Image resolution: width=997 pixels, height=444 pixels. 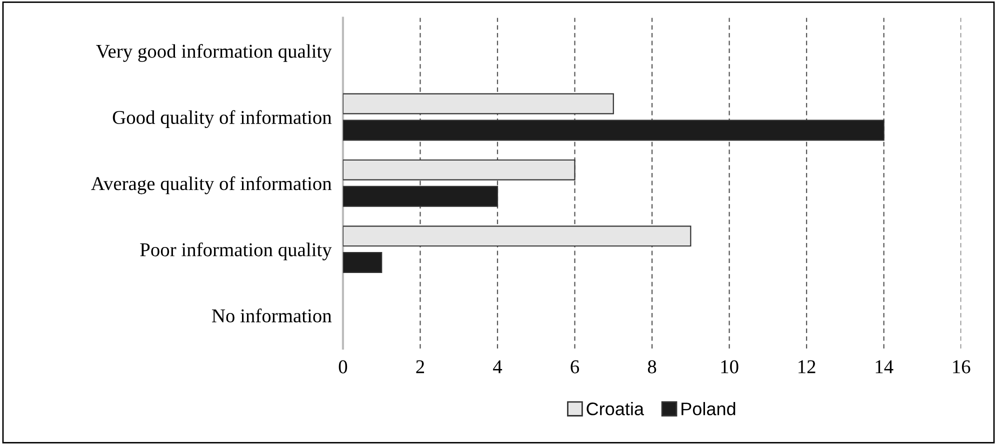 What do you see at coordinates (420, 367) in the screenshot?
I see `x-tick-label: 2` at bounding box center [420, 367].